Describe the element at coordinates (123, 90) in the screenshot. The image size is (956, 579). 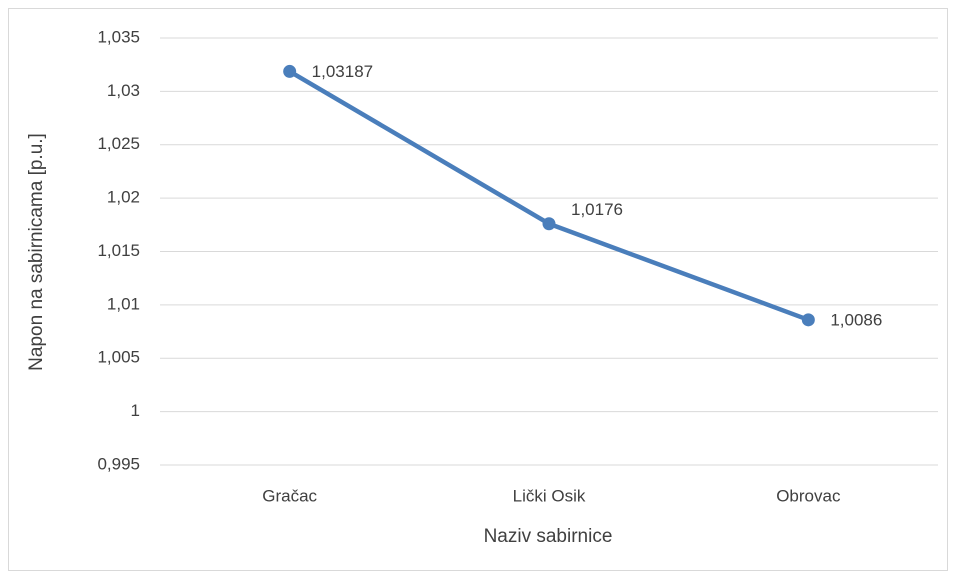
I see `y-tick-label: 1,03` at that location.